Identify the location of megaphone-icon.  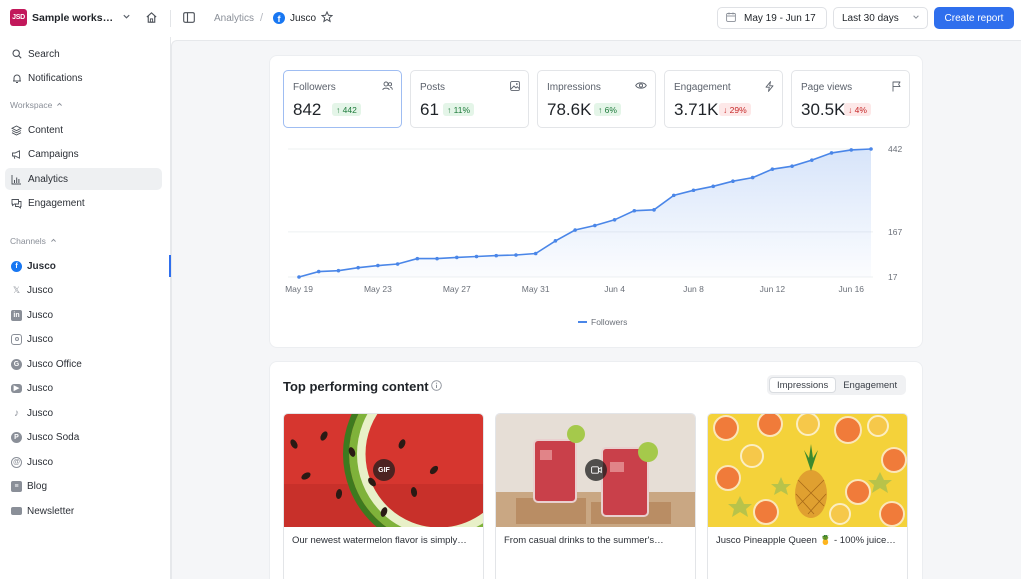
(16, 154).